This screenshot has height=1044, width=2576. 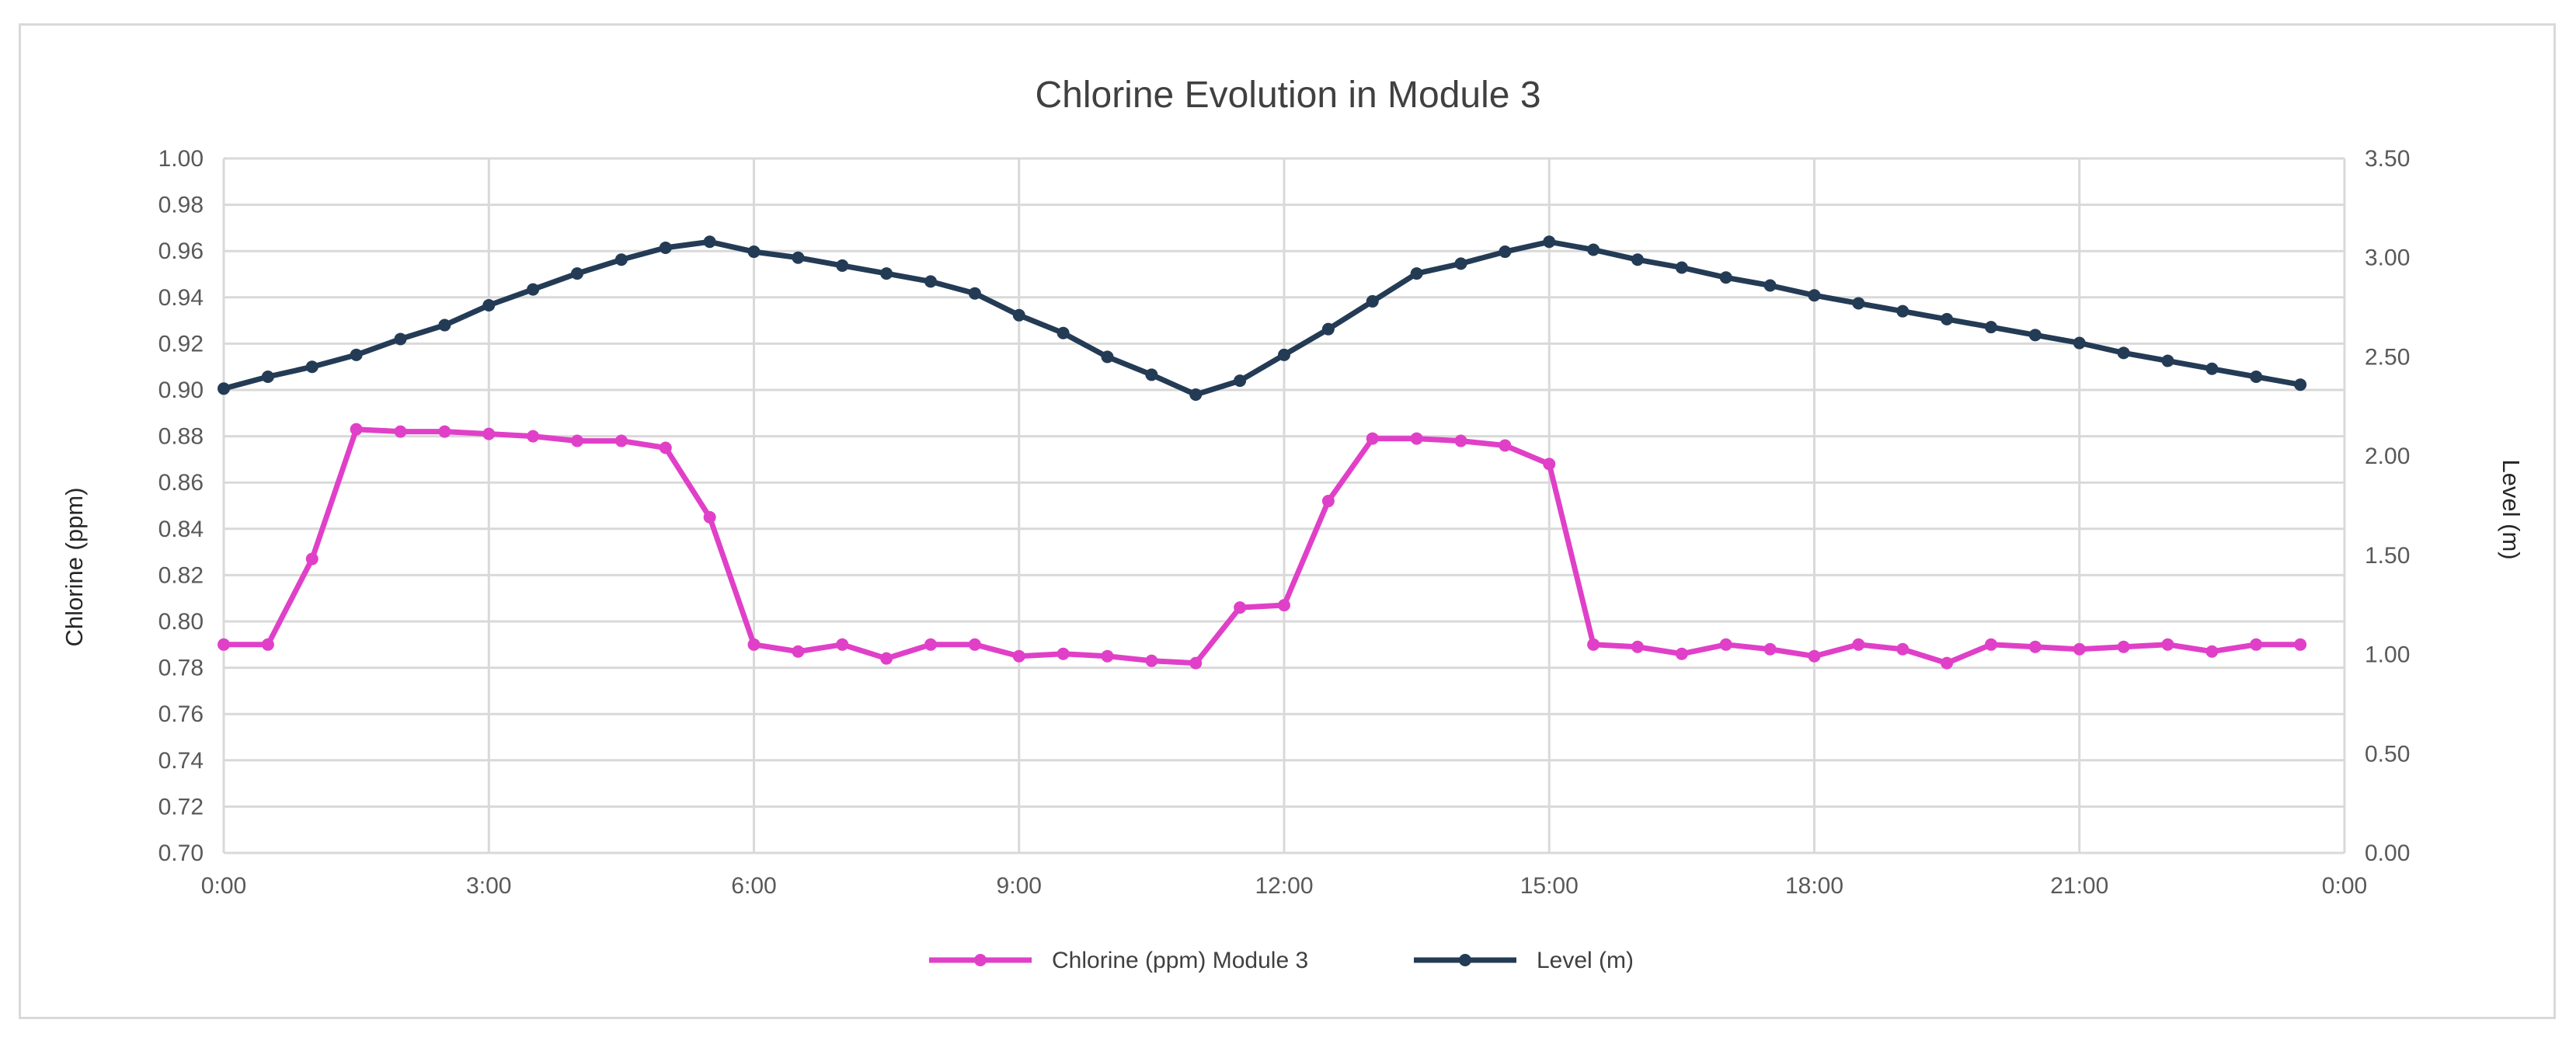 What do you see at coordinates (1585, 960) in the screenshot?
I see `legend-label: Level (m)` at bounding box center [1585, 960].